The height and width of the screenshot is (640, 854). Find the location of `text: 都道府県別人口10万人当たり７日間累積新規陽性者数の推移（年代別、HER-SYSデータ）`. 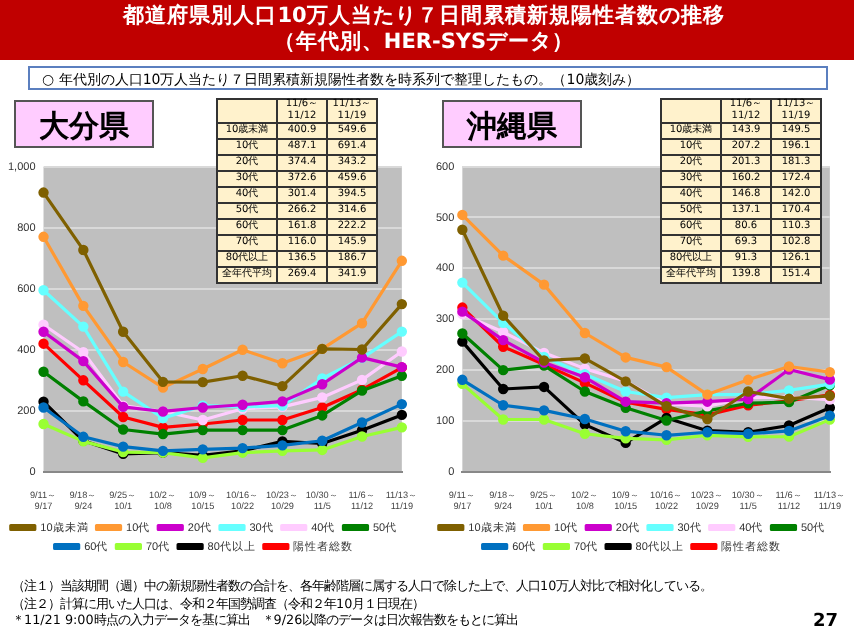

text: 都道府県別人口10万人当たり７日間累積新規陽性者数の推移（年代別、HER-SYSデータ） is located at coordinates (423, 30).